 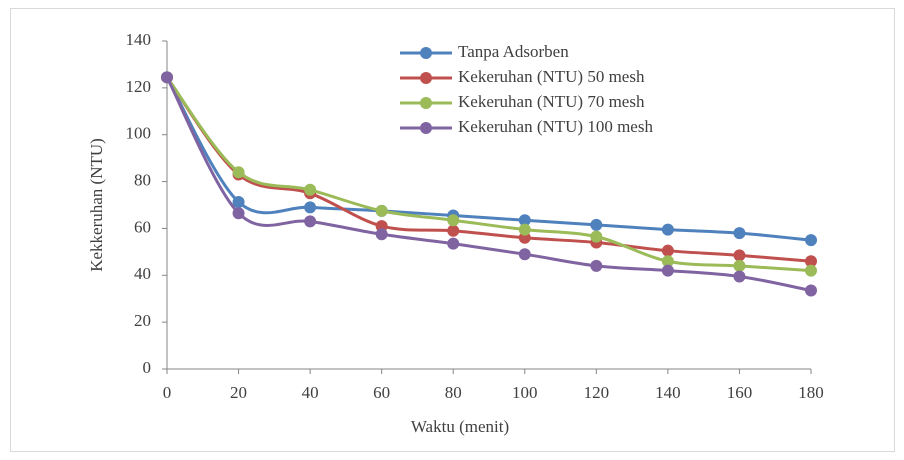 I want to click on x-tick-label: 60, so click(x=381, y=392).